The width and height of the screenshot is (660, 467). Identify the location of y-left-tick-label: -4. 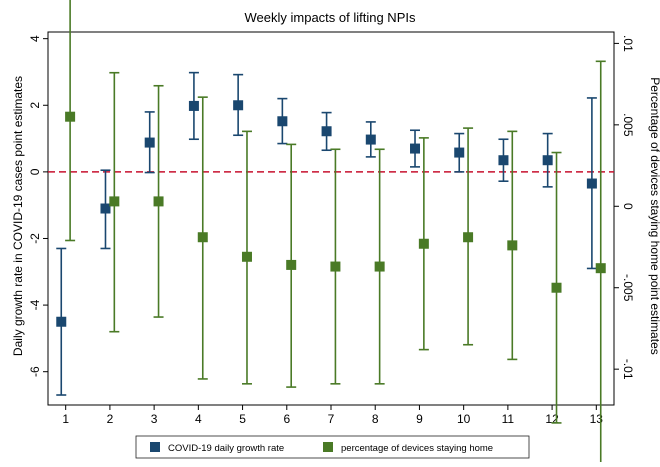
(35, 304).